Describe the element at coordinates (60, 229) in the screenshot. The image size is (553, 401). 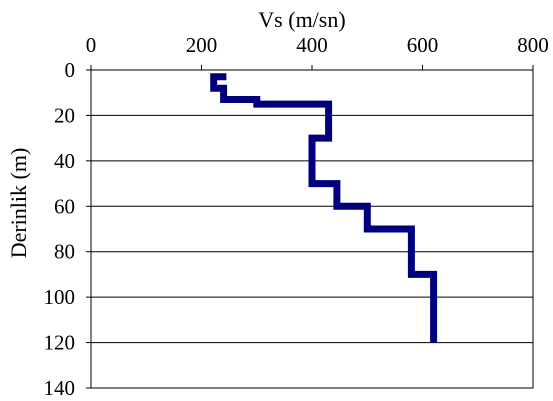
I see `y-tick-labels: 0 20 40 60 80 100 120 140` at that location.